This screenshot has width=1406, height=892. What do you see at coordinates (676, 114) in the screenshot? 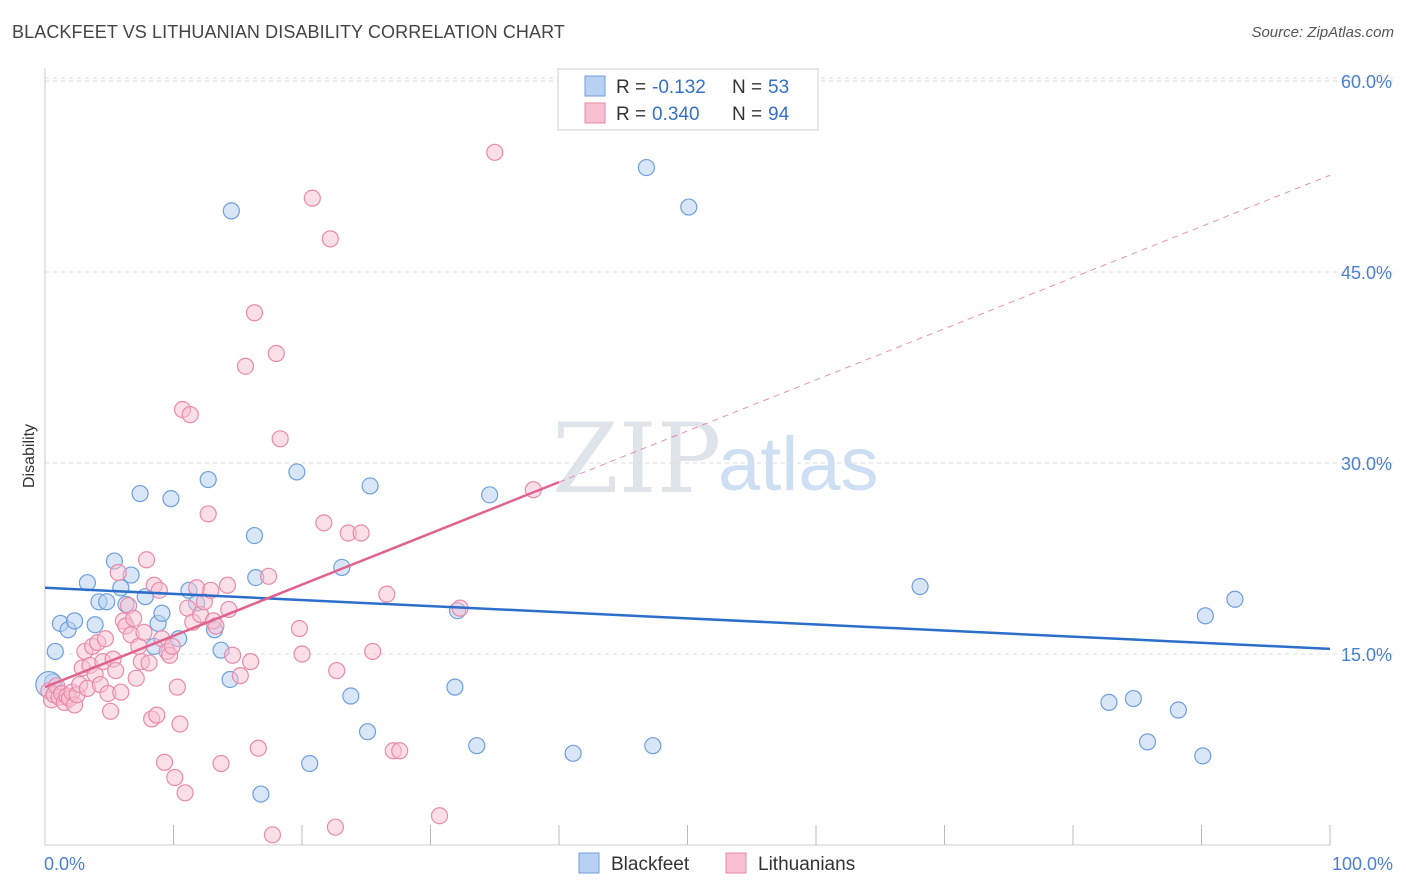
I see `legend-r-value-lithuanians: 0.340` at bounding box center [676, 114].